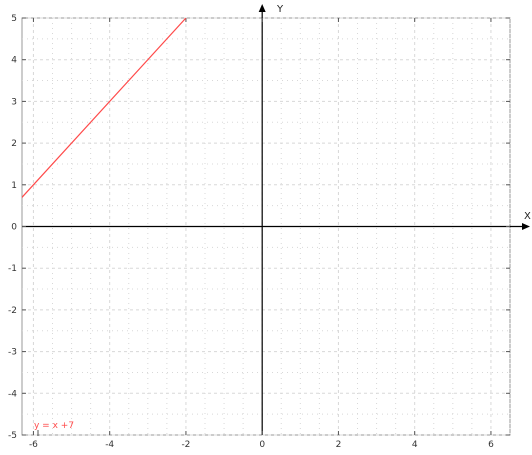  What do you see at coordinates (12, 311) in the screenshot?
I see `y-tick-label: -2` at bounding box center [12, 311].